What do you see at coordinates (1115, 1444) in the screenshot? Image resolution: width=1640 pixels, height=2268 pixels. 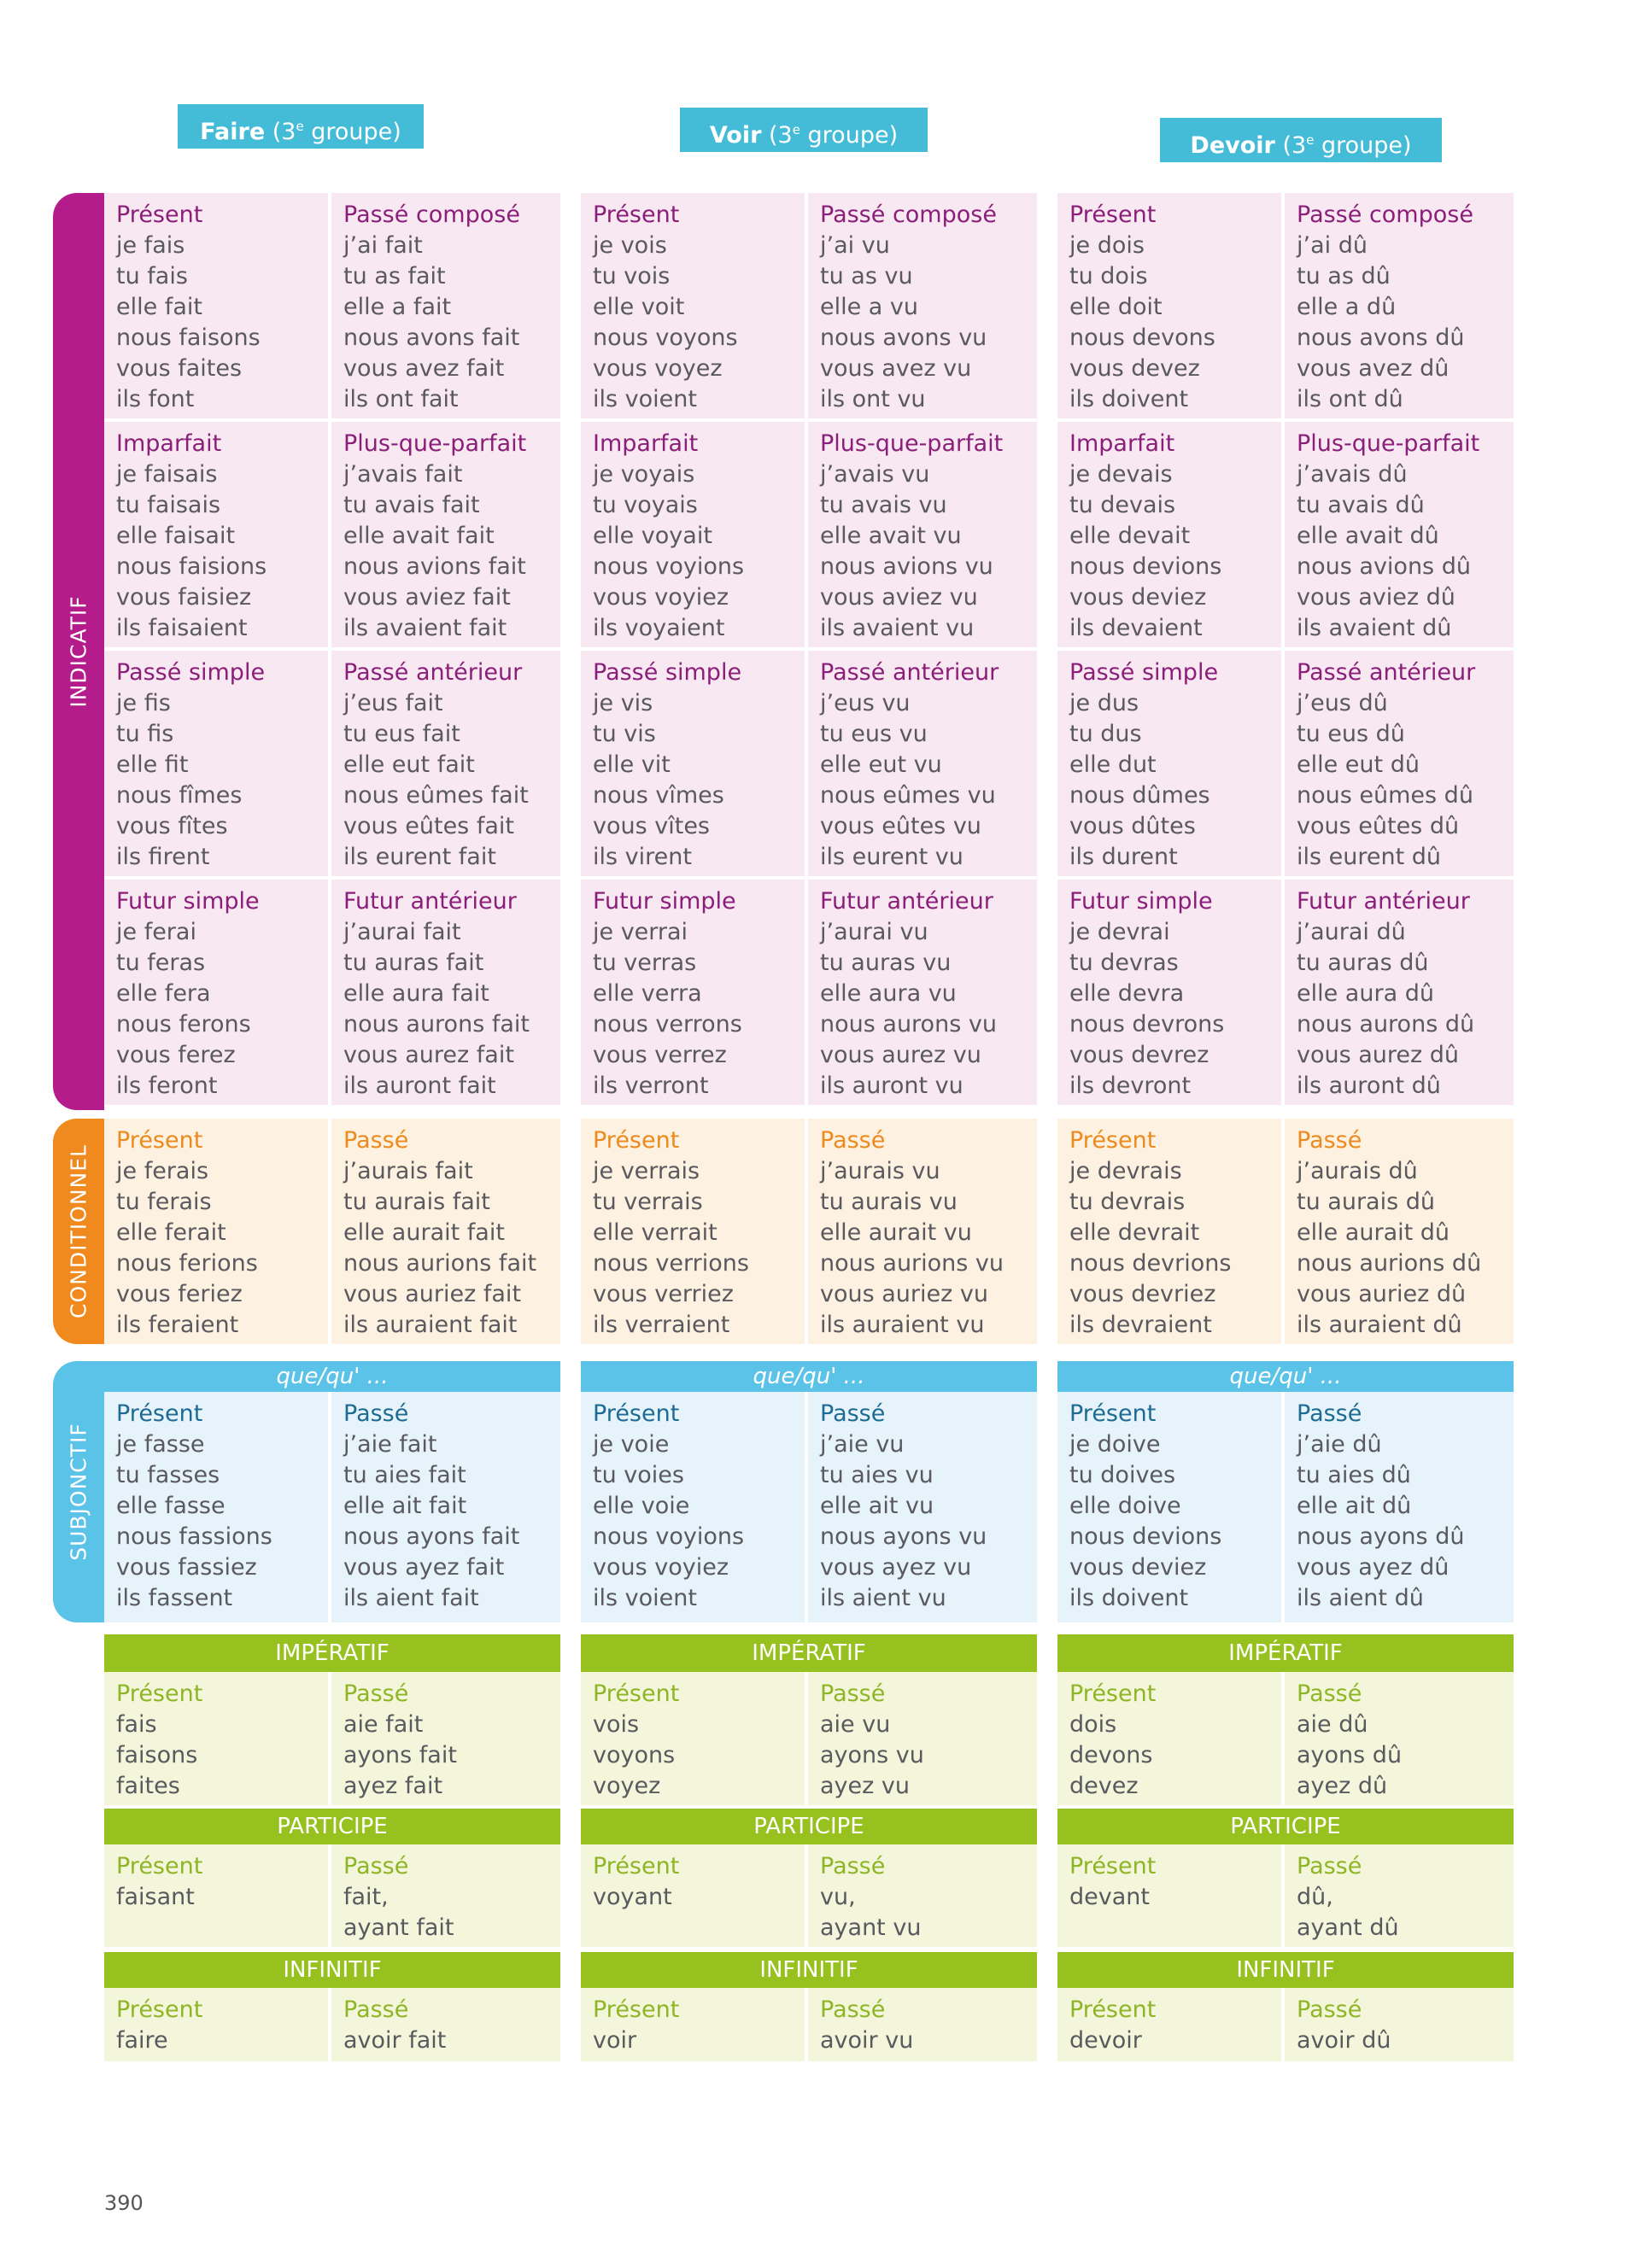 I see `conjugated-form: je doive` at bounding box center [1115, 1444].